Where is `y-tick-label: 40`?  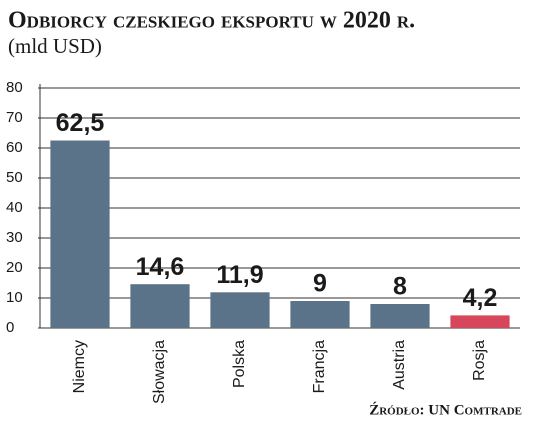 y-tick-label: 40 is located at coordinates (14, 207).